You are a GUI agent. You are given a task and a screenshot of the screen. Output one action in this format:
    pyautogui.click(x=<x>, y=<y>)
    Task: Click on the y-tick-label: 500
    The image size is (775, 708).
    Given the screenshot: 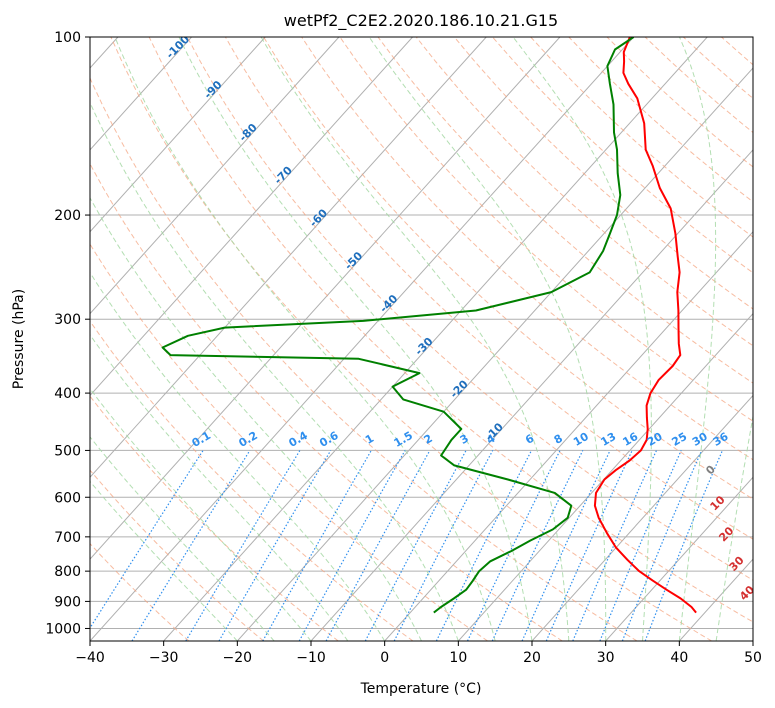 What is the action you would take?
    pyautogui.click(x=67, y=451)
    